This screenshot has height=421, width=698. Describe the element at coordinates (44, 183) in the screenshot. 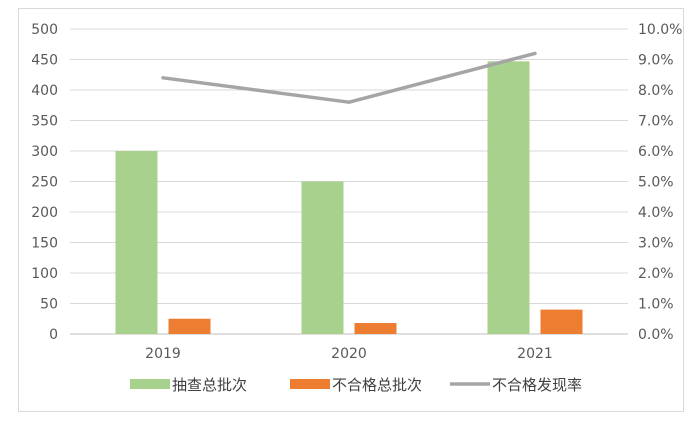

I see `y-left-tick-label: 250` at that location.